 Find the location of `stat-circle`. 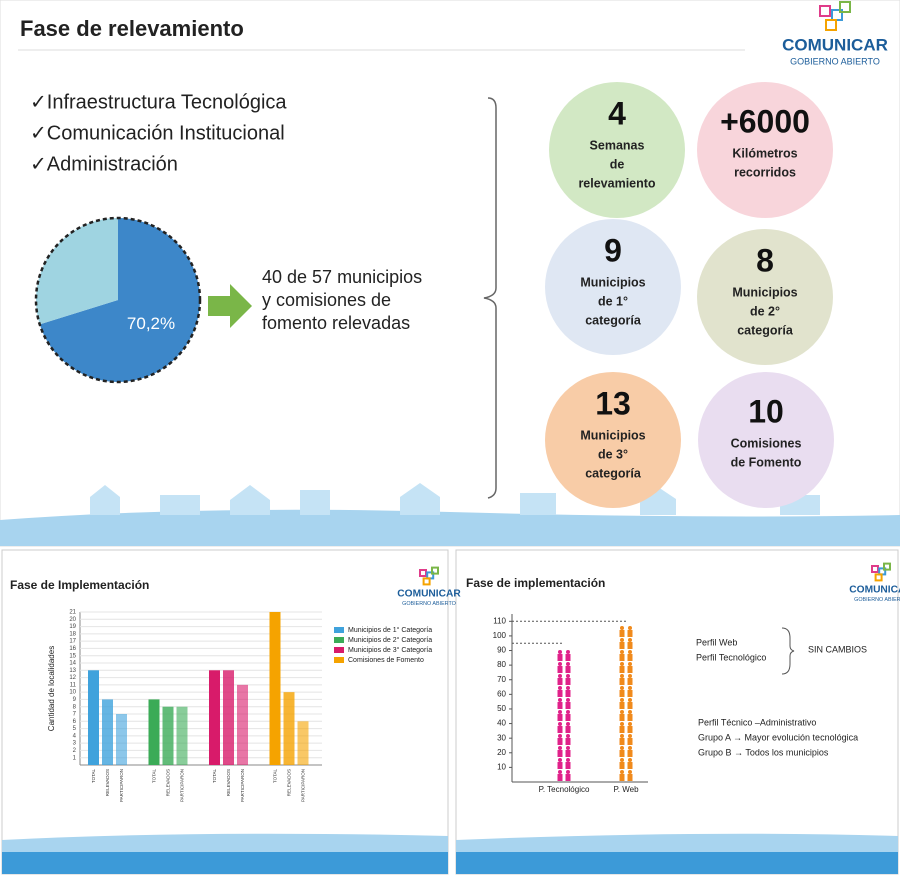

stat-circle is located at coordinates (765, 297).